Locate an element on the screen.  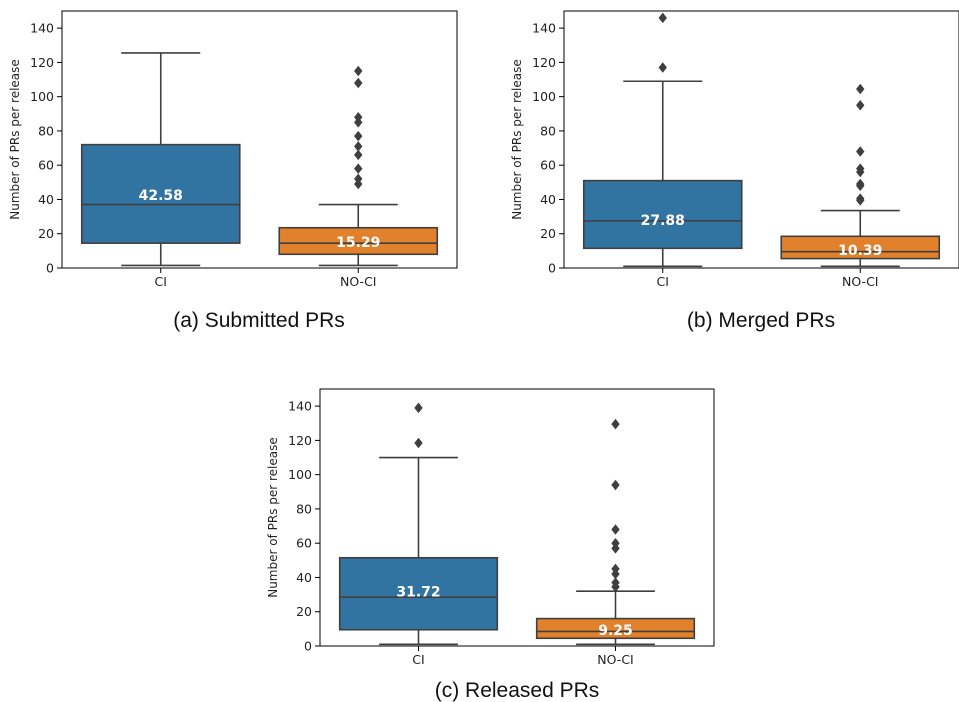
no-ci-mean-label: 9.25 is located at coordinates (615, 631).